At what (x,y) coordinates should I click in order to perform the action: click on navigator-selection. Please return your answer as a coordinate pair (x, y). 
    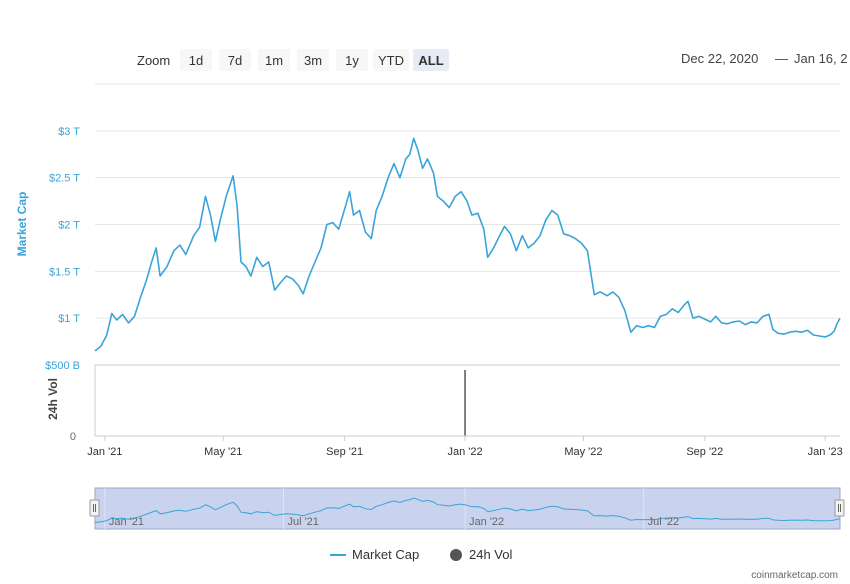
    Looking at the image, I should click on (467, 508).